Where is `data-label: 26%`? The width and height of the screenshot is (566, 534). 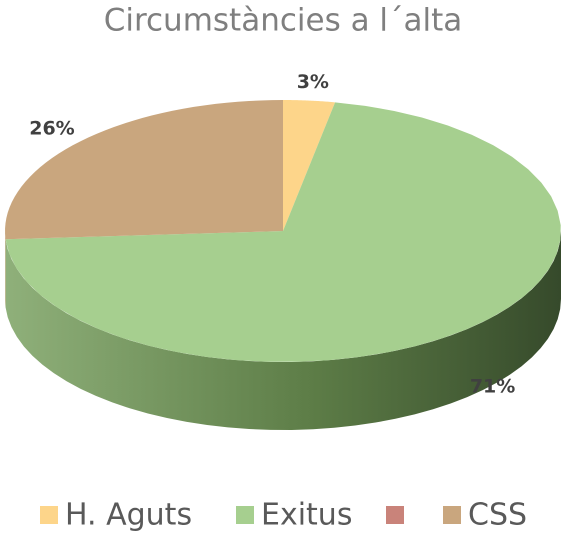
data-label: 26% is located at coordinates (51, 128).